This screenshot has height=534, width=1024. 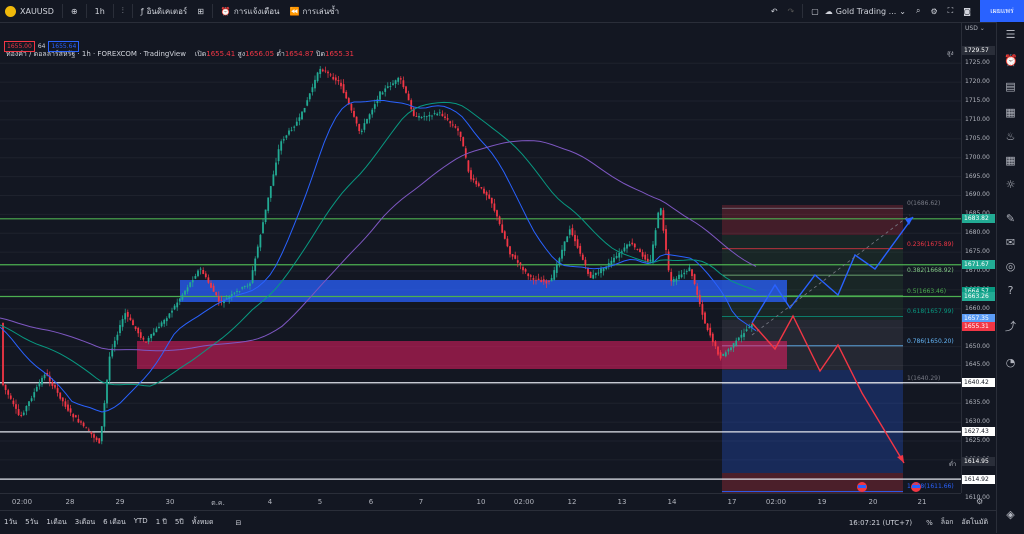 What do you see at coordinates (822, 502) in the screenshot?
I see `time-tick-label: 19` at bounding box center [822, 502].